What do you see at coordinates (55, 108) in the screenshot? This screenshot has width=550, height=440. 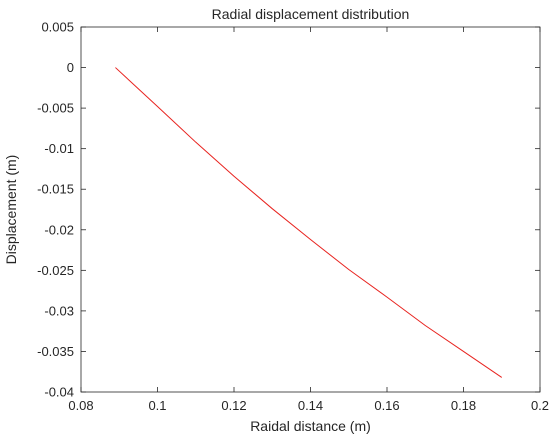 I see `y-tick-label: -0.005` at bounding box center [55, 108].